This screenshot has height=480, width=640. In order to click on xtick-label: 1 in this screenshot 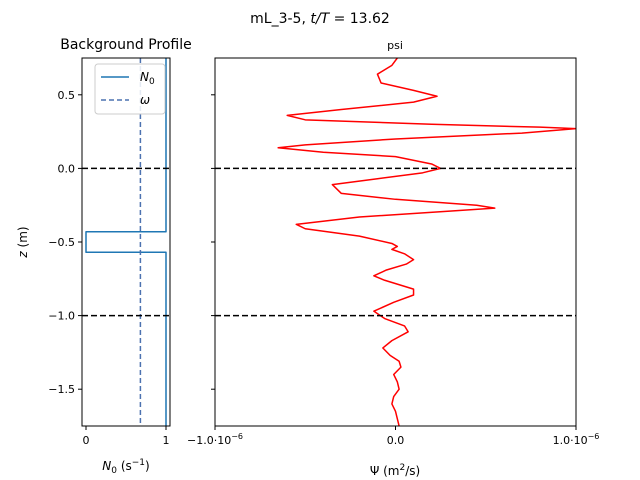, I will do `click(166, 440)`.